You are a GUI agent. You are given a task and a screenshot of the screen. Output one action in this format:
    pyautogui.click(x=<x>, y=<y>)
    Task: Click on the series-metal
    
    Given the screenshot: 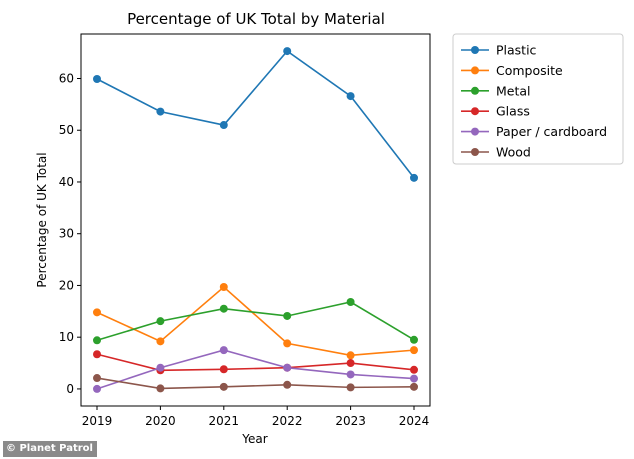 What is the action you would take?
    pyautogui.click(x=255, y=321)
    